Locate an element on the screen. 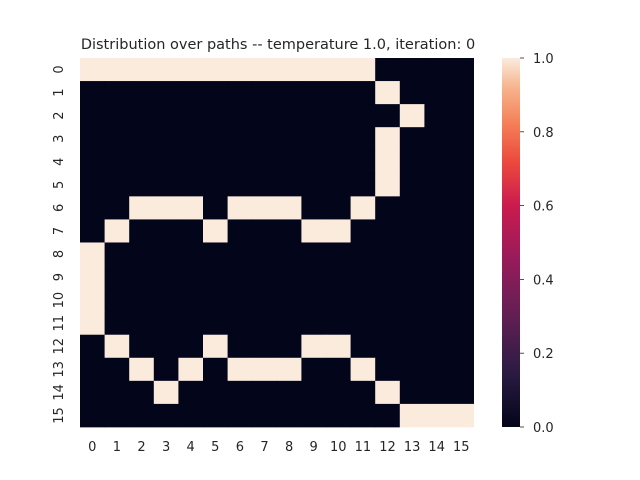 This screenshot has height=480, width=640. x-tick-label: 4 is located at coordinates (191, 447).